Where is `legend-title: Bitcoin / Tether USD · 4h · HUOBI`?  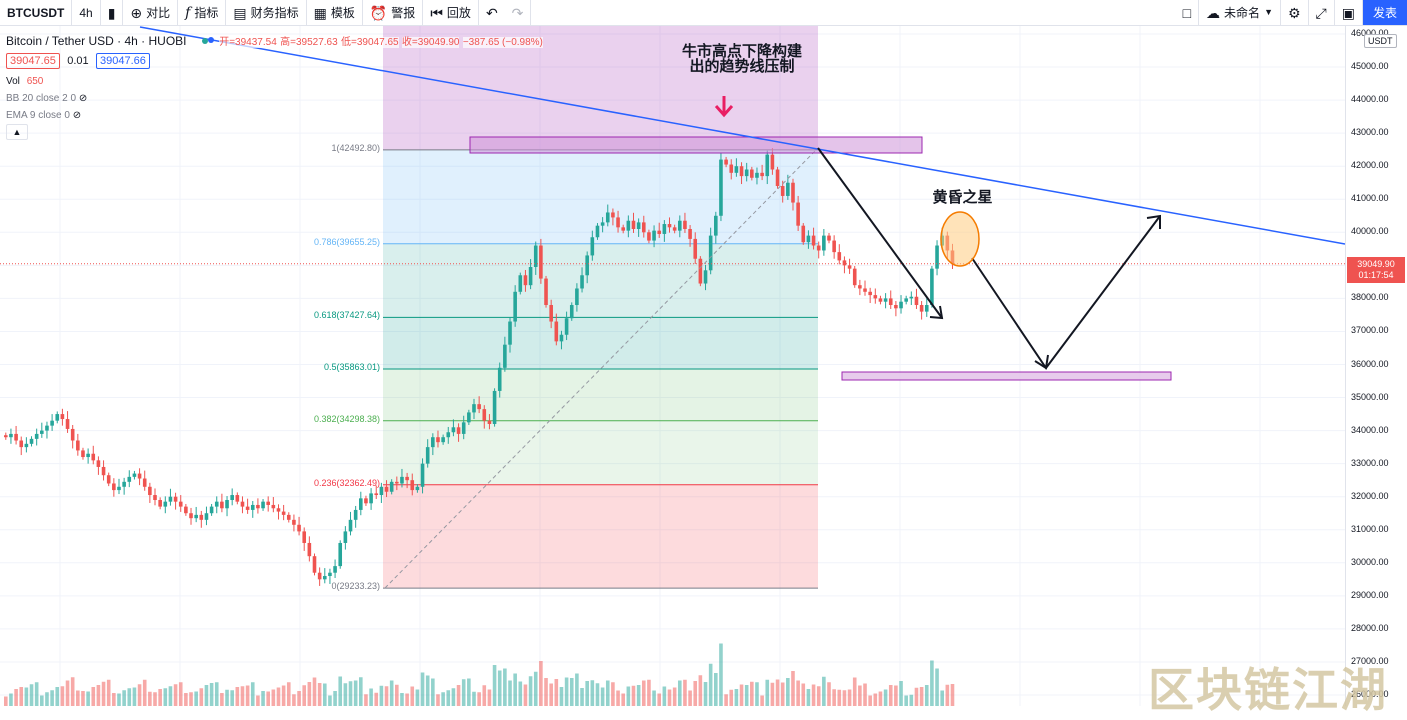
legend-title: Bitcoin / Tether USD · 4h · HUOBI is located at coordinates (96, 41).